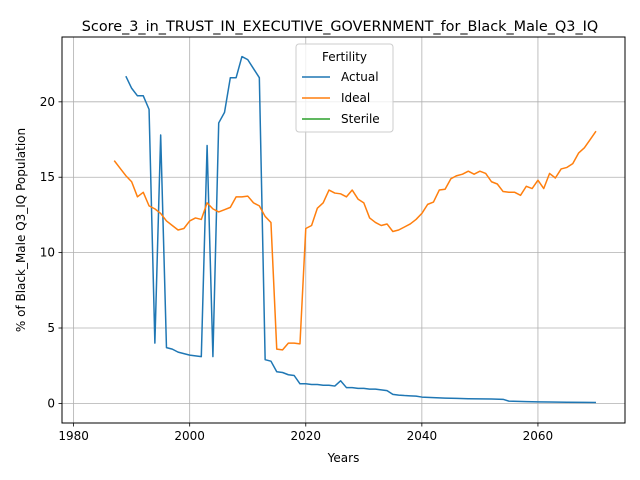  Describe the element at coordinates (538, 436) in the screenshot. I see `x-tick-label: 2060` at that location.